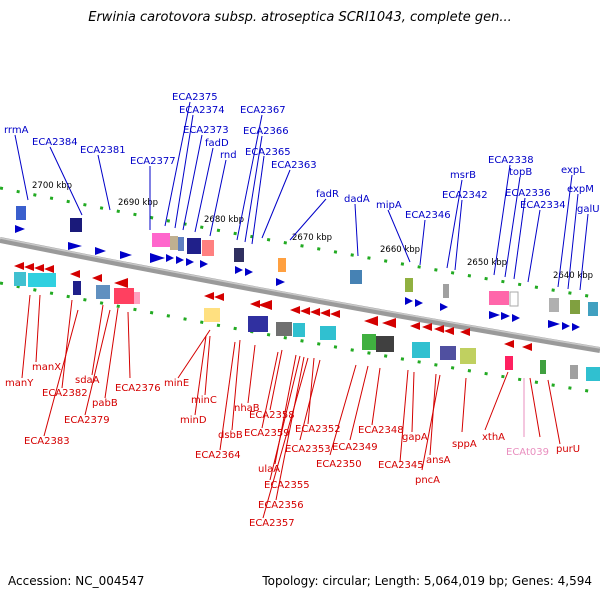 This screenshot has height=600, width=600. What do you see at coordinates (312, 238) in the screenshot?
I see `tick-label: 2670 kbp` at bounding box center [312, 238].